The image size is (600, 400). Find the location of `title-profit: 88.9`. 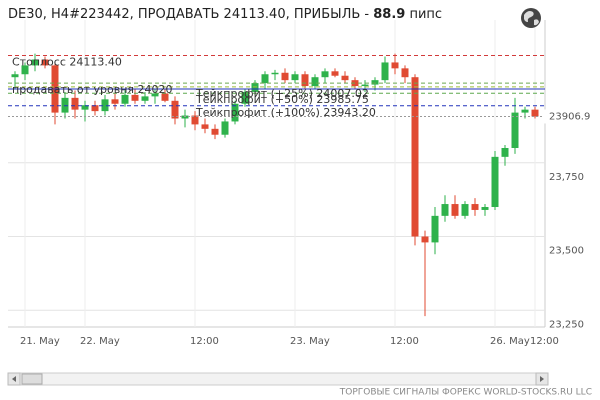

title-profit: 88.9 is located at coordinates (389, 14).